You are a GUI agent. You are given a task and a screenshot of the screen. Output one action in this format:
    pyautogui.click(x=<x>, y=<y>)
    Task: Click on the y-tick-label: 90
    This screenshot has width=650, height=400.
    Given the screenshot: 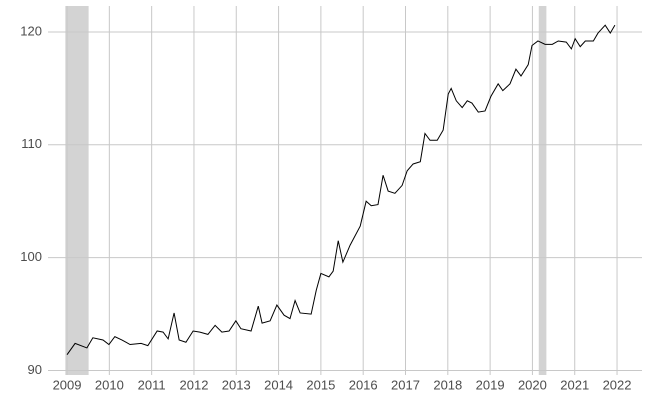 What is the action you would take?
    pyautogui.click(x=35, y=369)
    